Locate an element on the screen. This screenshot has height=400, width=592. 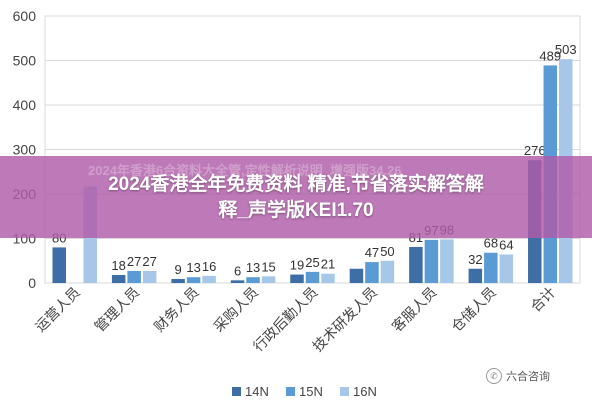
watermark-text: 六合咨询 is located at coordinates (528, 377).